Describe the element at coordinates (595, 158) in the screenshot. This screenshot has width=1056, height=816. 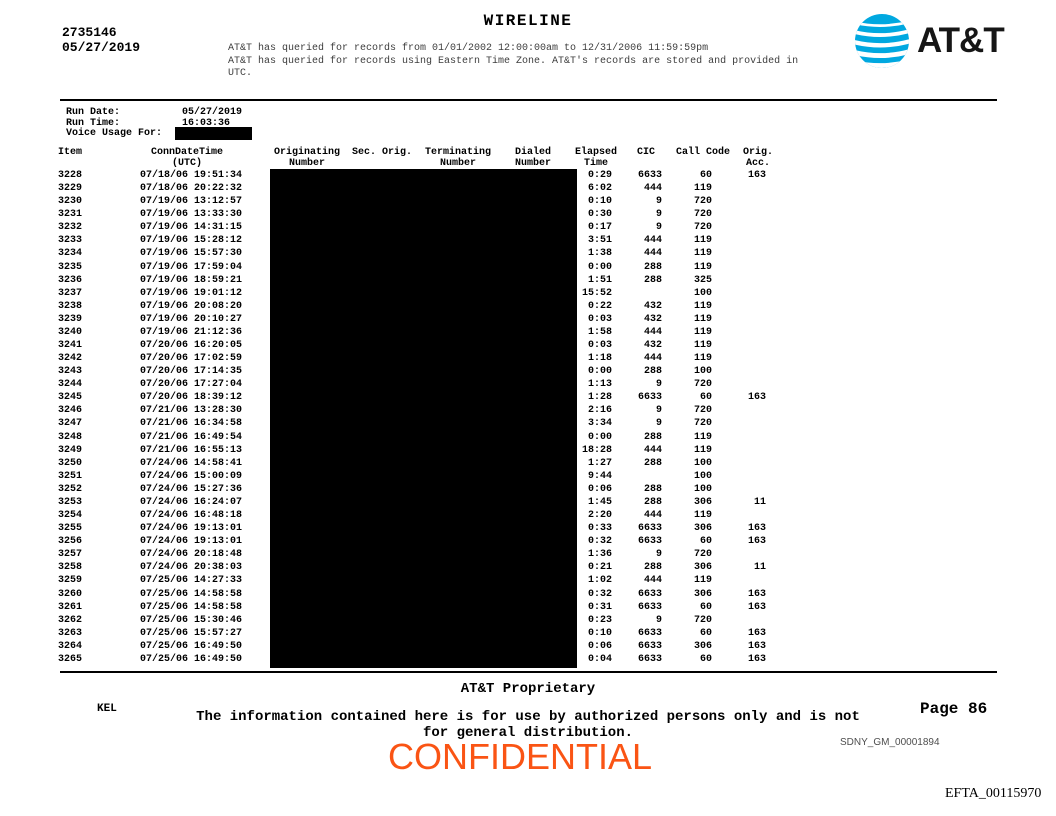
I see `column-header-elapsed-time: Elapsed Time` at that location.